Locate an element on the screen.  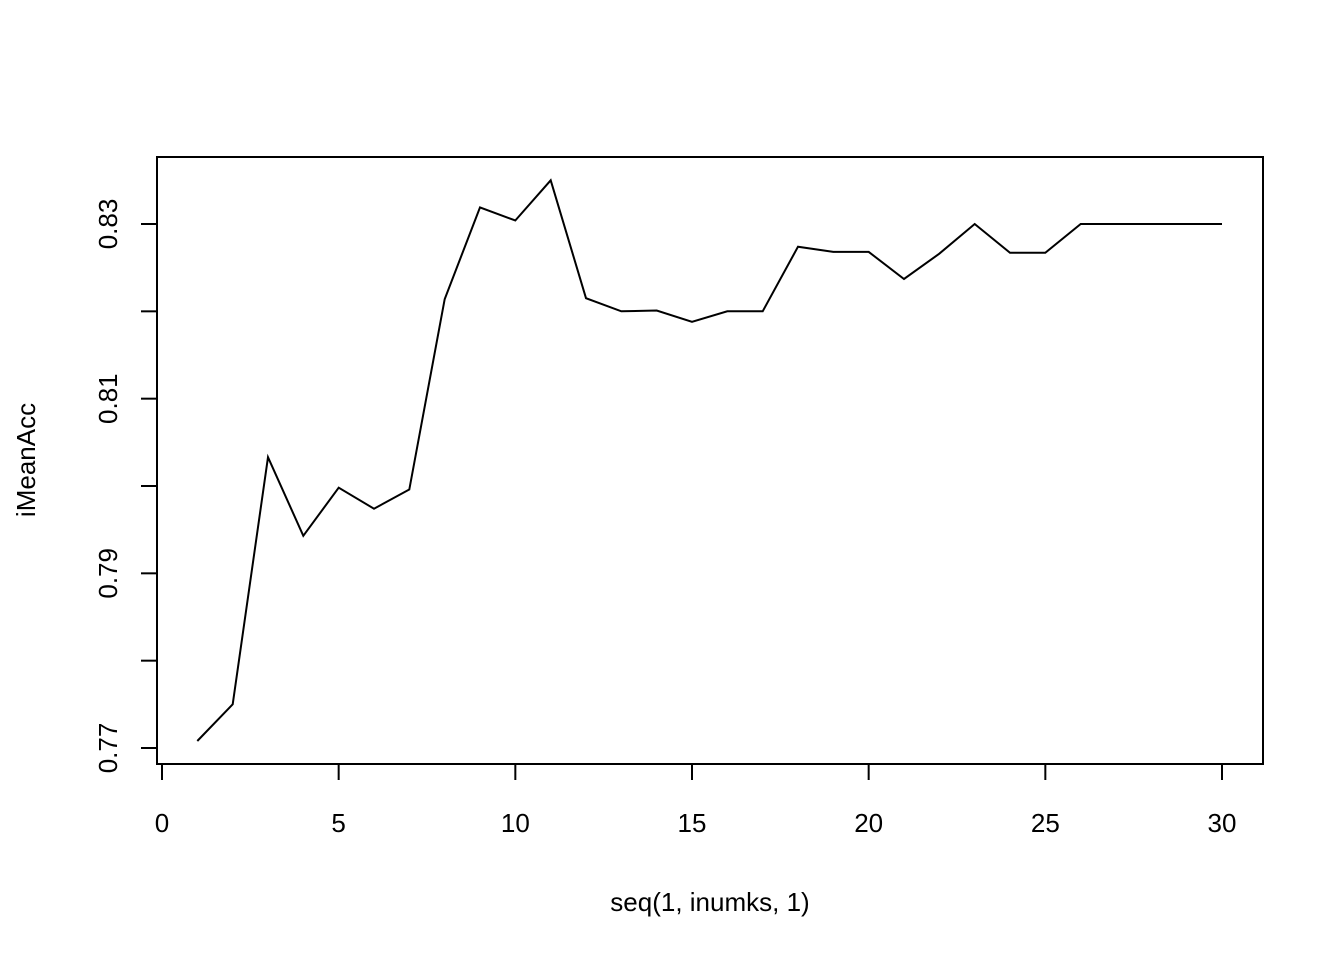
x-tick-label: 20 is located at coordinates (868, 823).